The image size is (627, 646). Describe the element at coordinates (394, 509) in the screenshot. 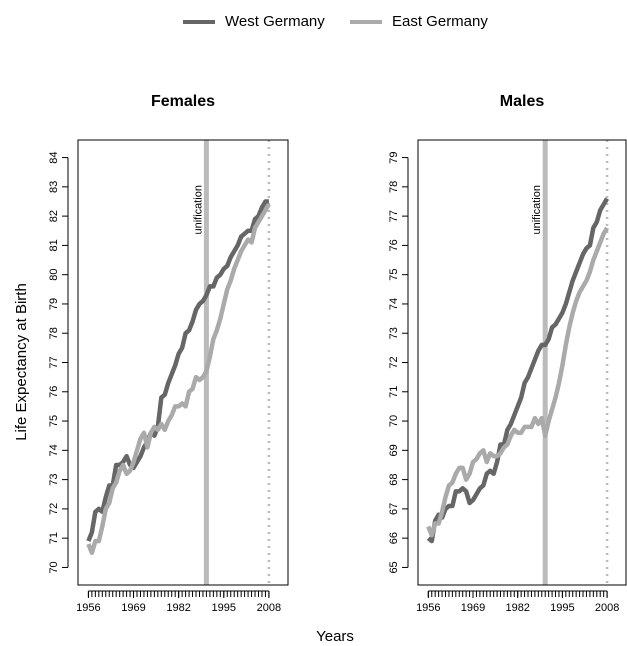

I see `y-tick-label: 67` at that location.